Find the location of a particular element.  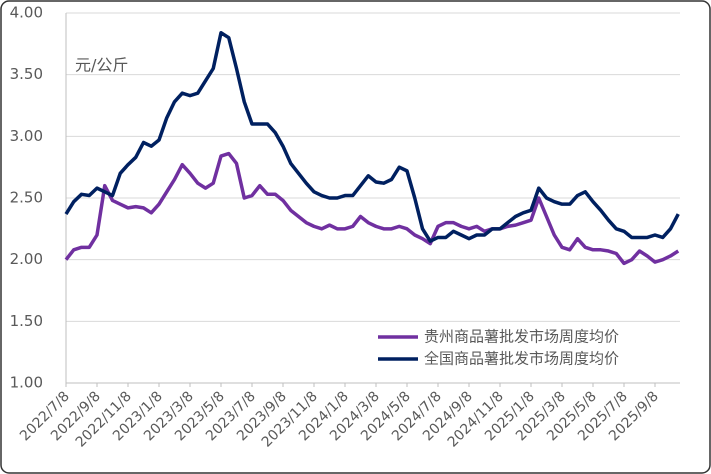

y-tick-label: 2.50 is located at coordinates (26, 198).